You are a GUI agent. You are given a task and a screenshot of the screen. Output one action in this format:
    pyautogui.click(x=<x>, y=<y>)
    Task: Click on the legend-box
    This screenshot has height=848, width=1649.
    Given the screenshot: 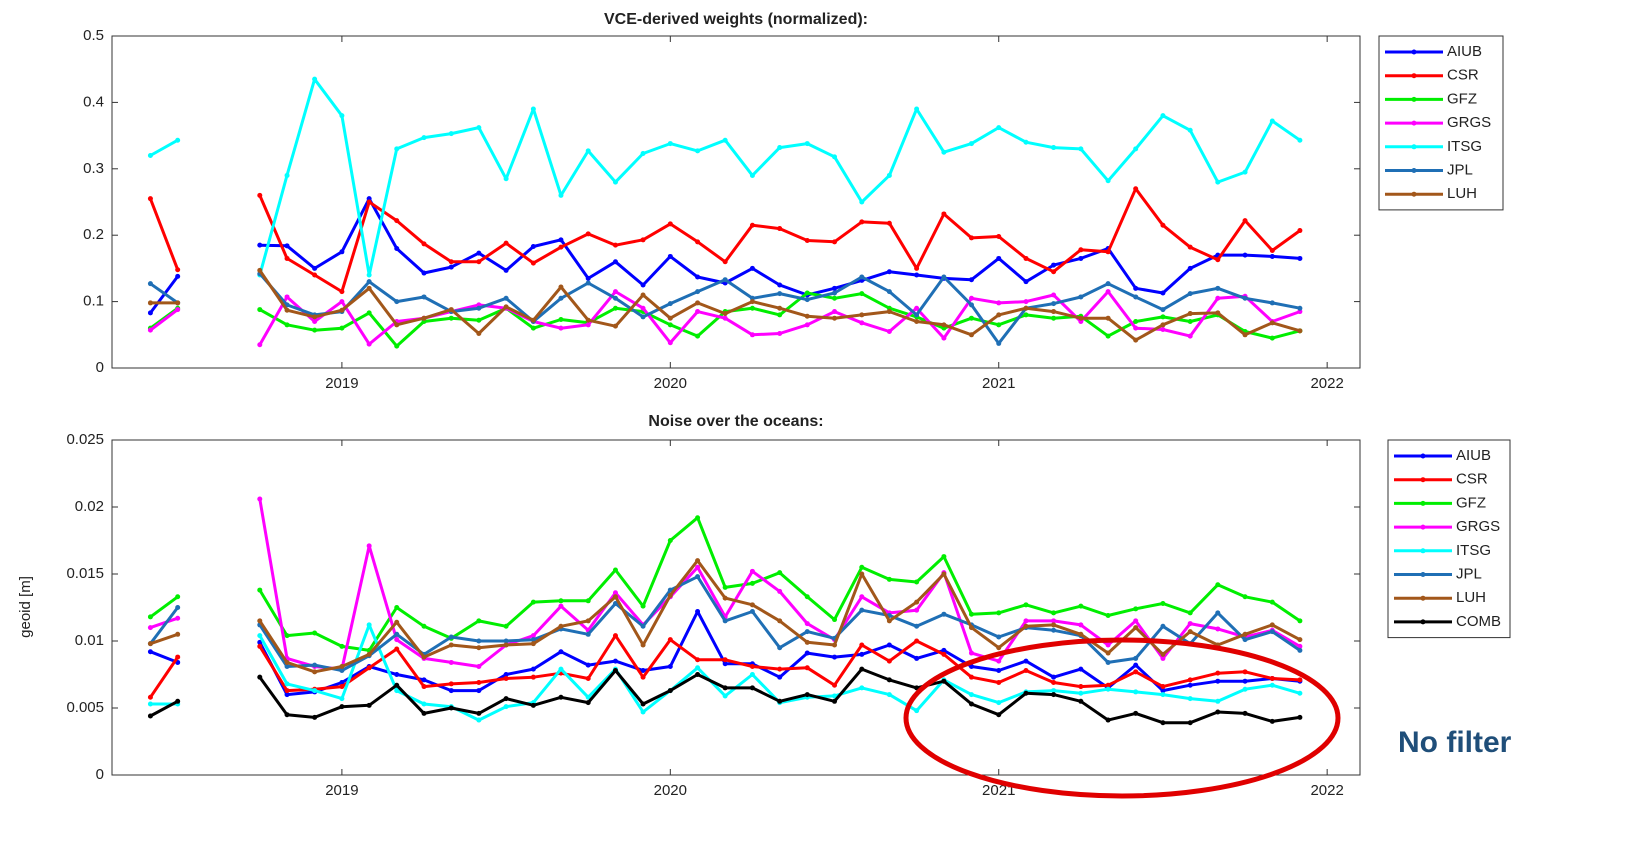 What is the action you would take?
    pyautogui.click(x=1449, y=539)
    